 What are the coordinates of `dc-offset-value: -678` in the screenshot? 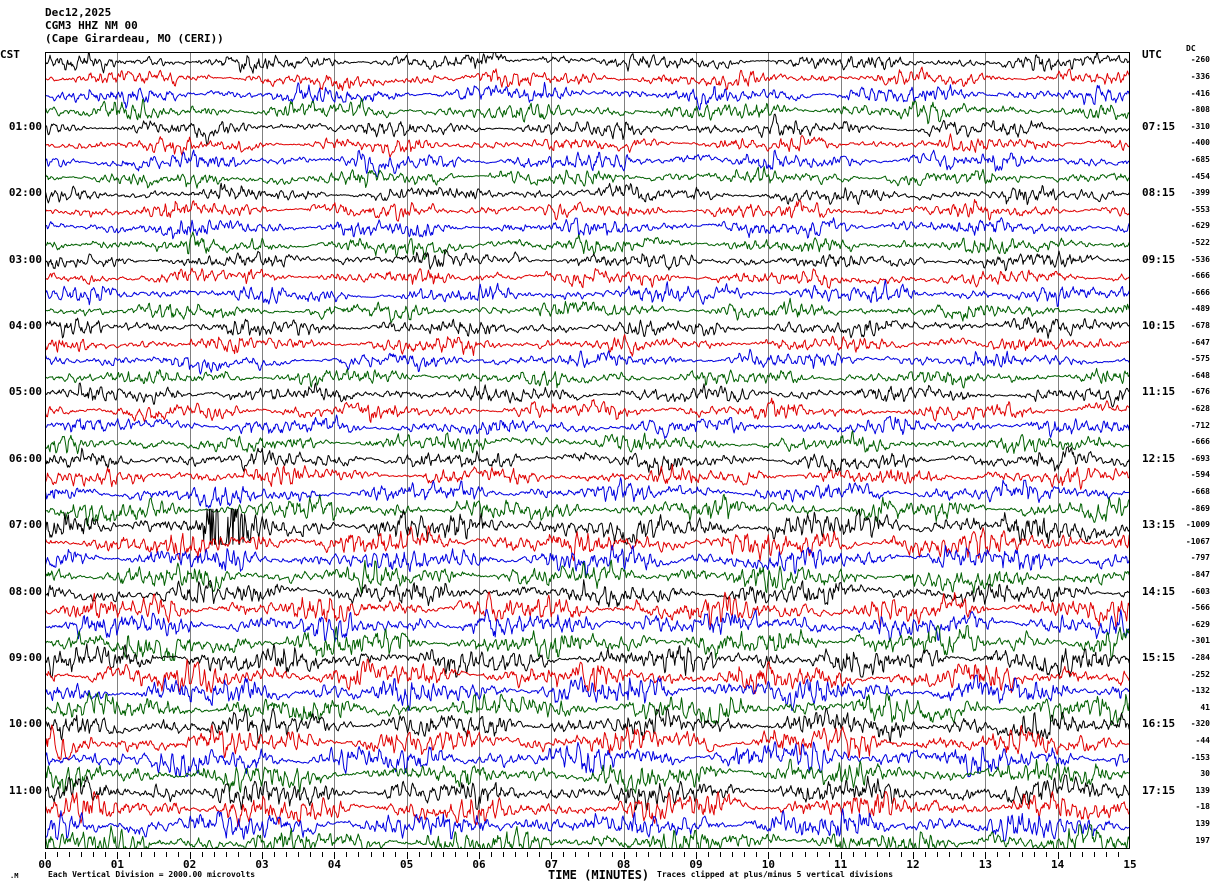 It's located at (1200, 325).